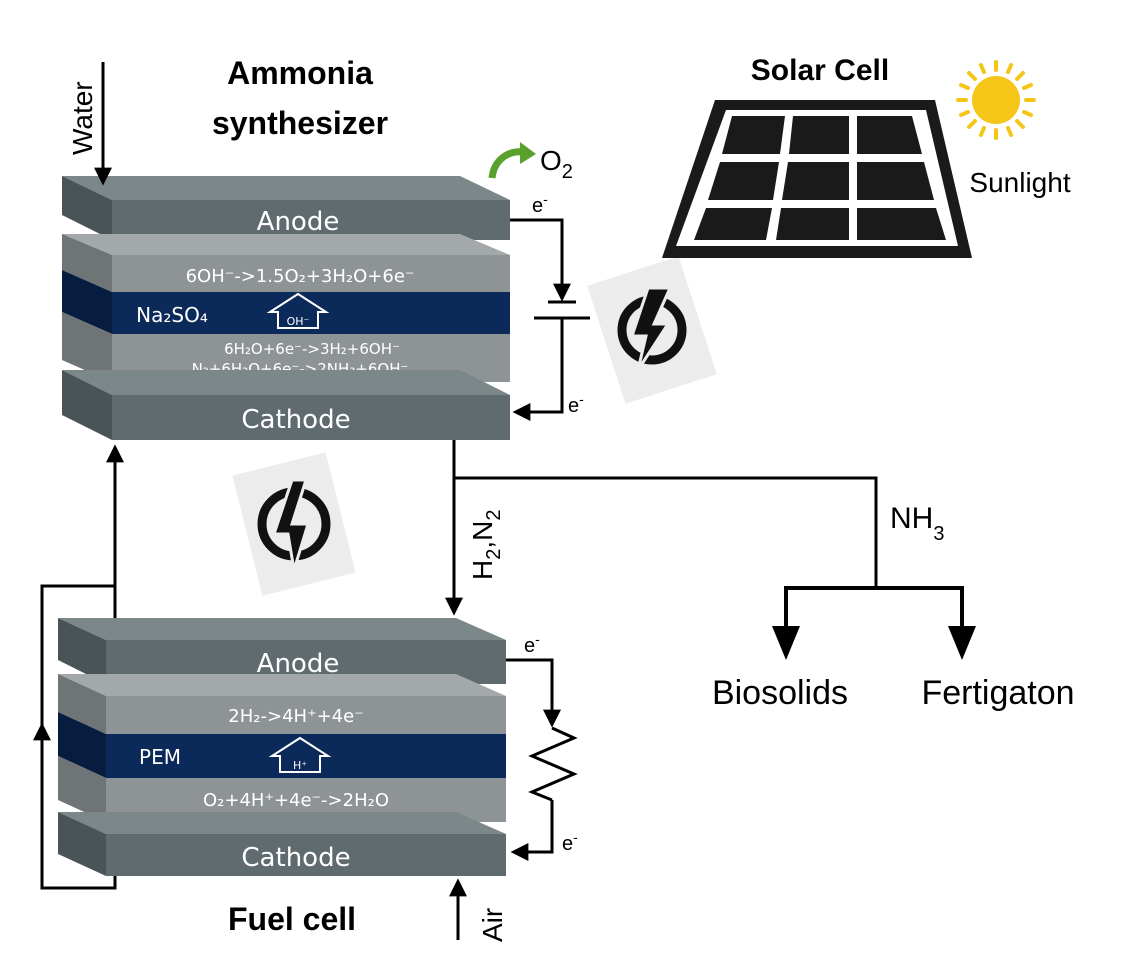 The width and height of the screenshot is (1125, 963). Describe the element at coordinates (786, 643) in the screenshot. I see `biosolids-arrow-head` at that location.